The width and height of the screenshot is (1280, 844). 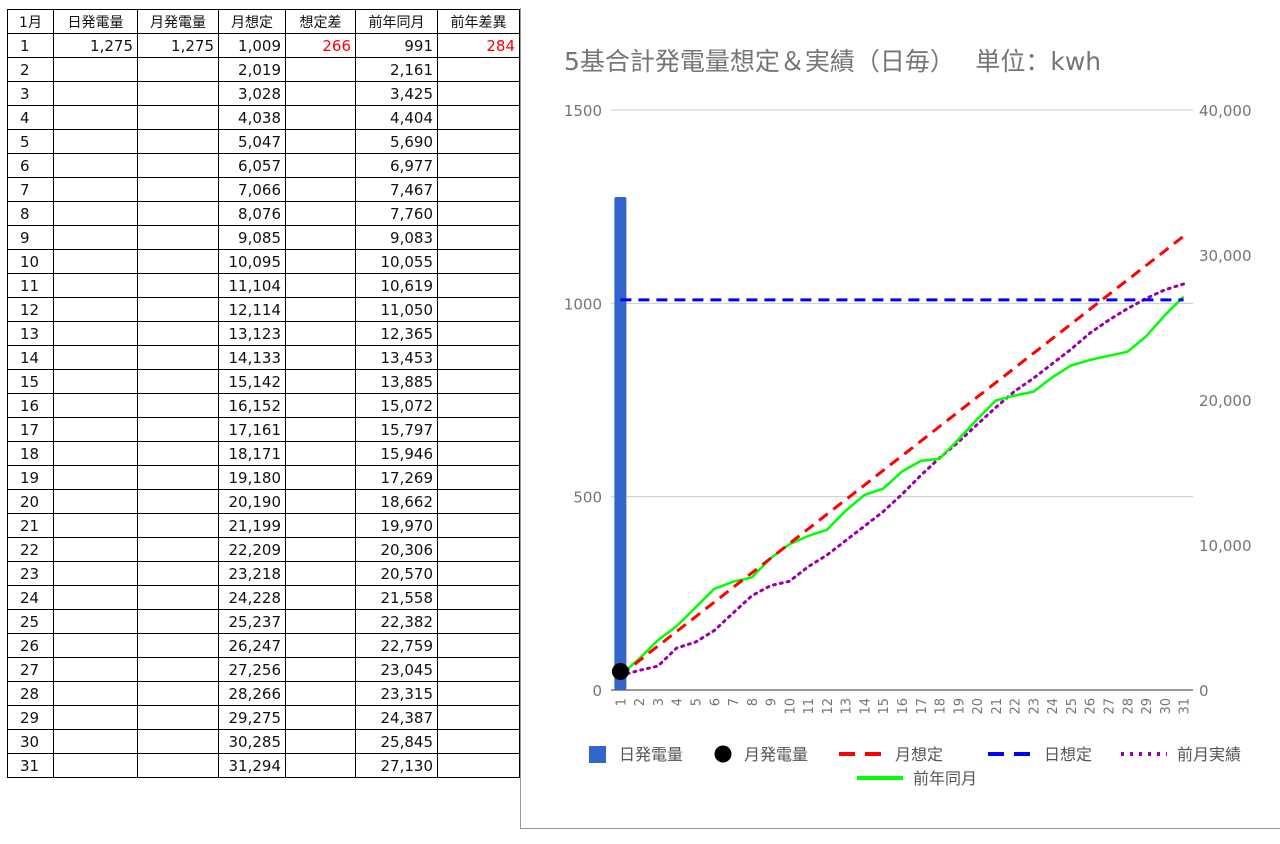 I want to click on cell-prev-year-month: 2,161, so click(x=396, y=69).